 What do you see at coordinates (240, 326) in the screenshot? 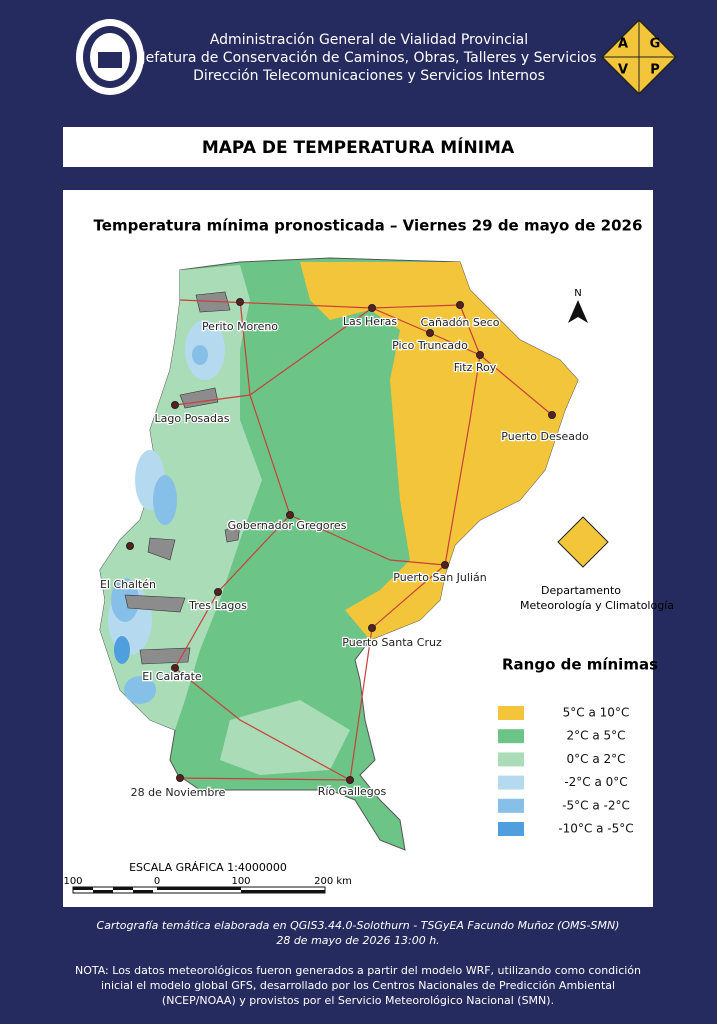
I see `city-label: Perito Moreno` at bounding box center [240, 326].